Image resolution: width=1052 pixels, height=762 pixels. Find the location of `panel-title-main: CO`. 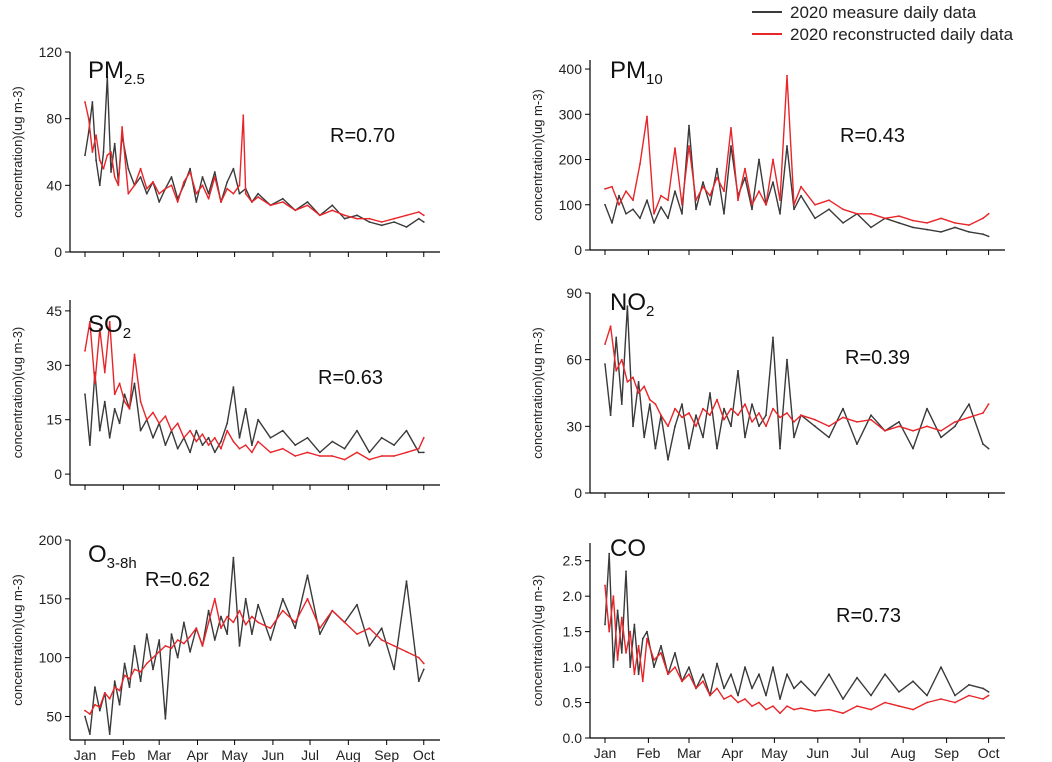

panel-title-main: CO is located at coordinates (628, 548).